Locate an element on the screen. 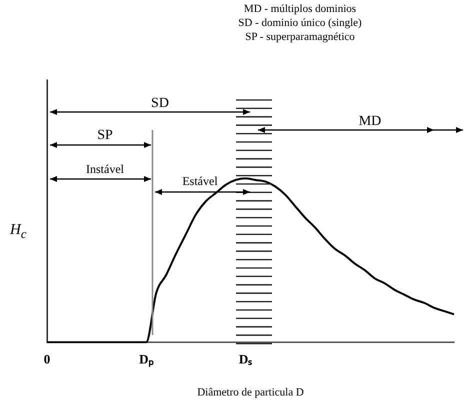 This screenshot has height=417, width=464. annotation: Estável is located at coordinates (200, 181).